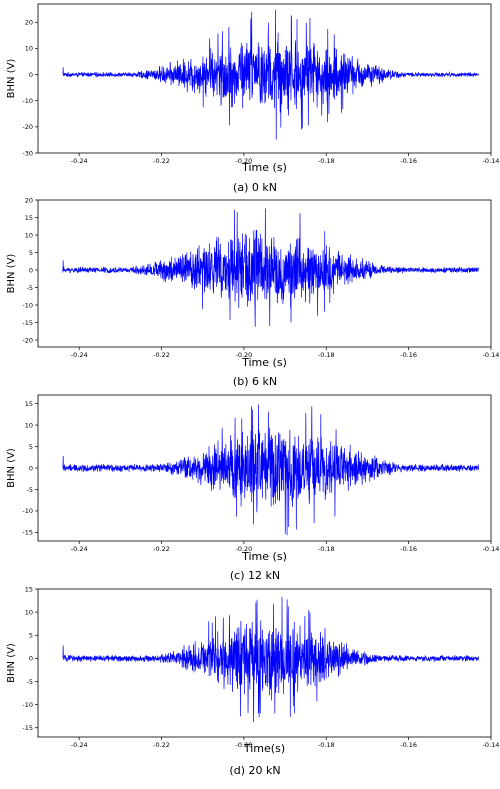 This screenshot has width=500, height=789. I want to click on panel-caption: (a) 0 kN, so click(255, 187).